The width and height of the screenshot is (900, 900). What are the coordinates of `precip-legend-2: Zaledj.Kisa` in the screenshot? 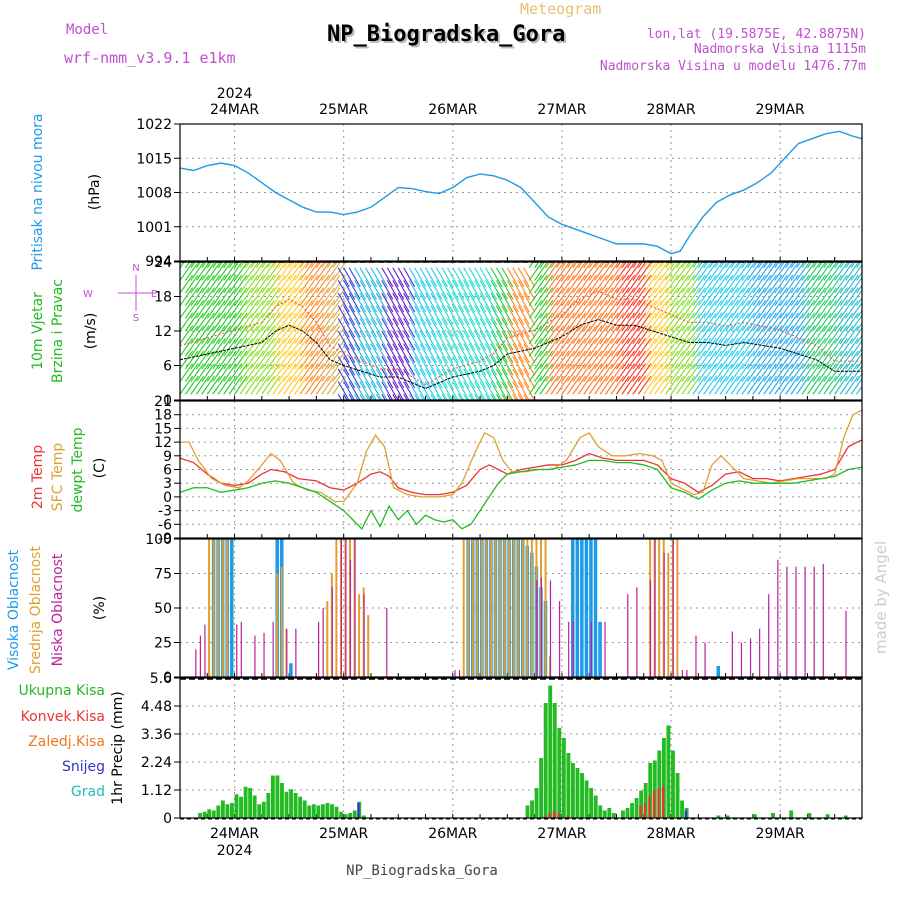 It's located at (66, 742).